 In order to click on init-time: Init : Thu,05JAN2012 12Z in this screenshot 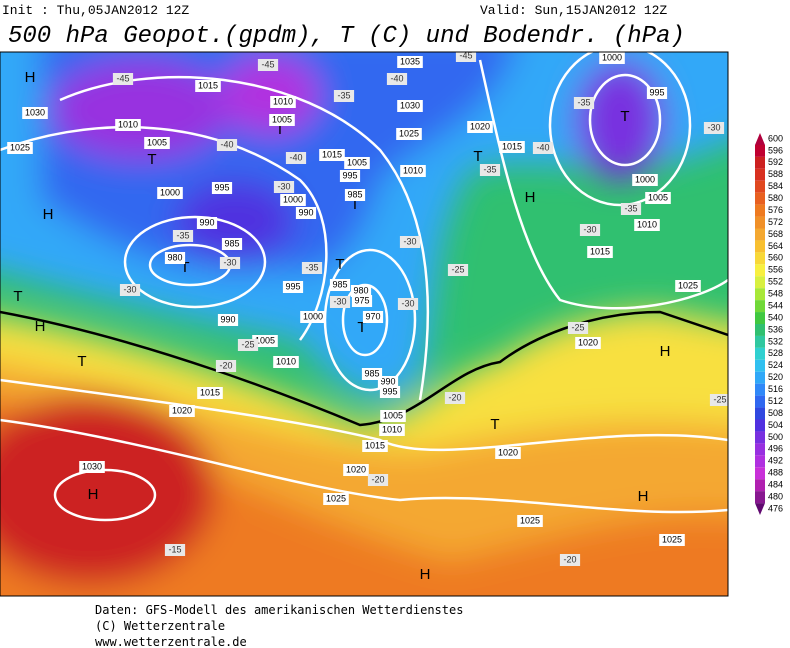, I will do `click(95, 10)`.